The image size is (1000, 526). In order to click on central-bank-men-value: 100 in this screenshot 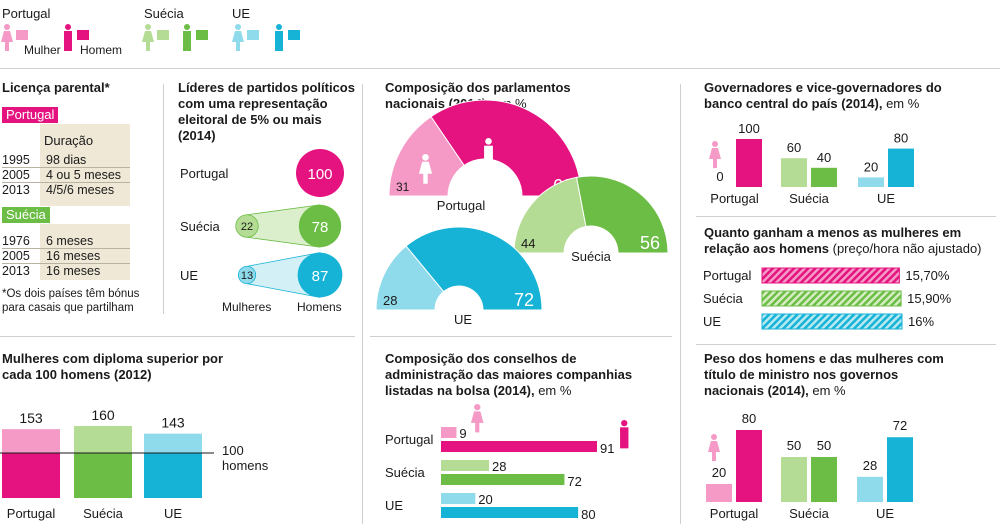, I will do `click(749, 128)`.